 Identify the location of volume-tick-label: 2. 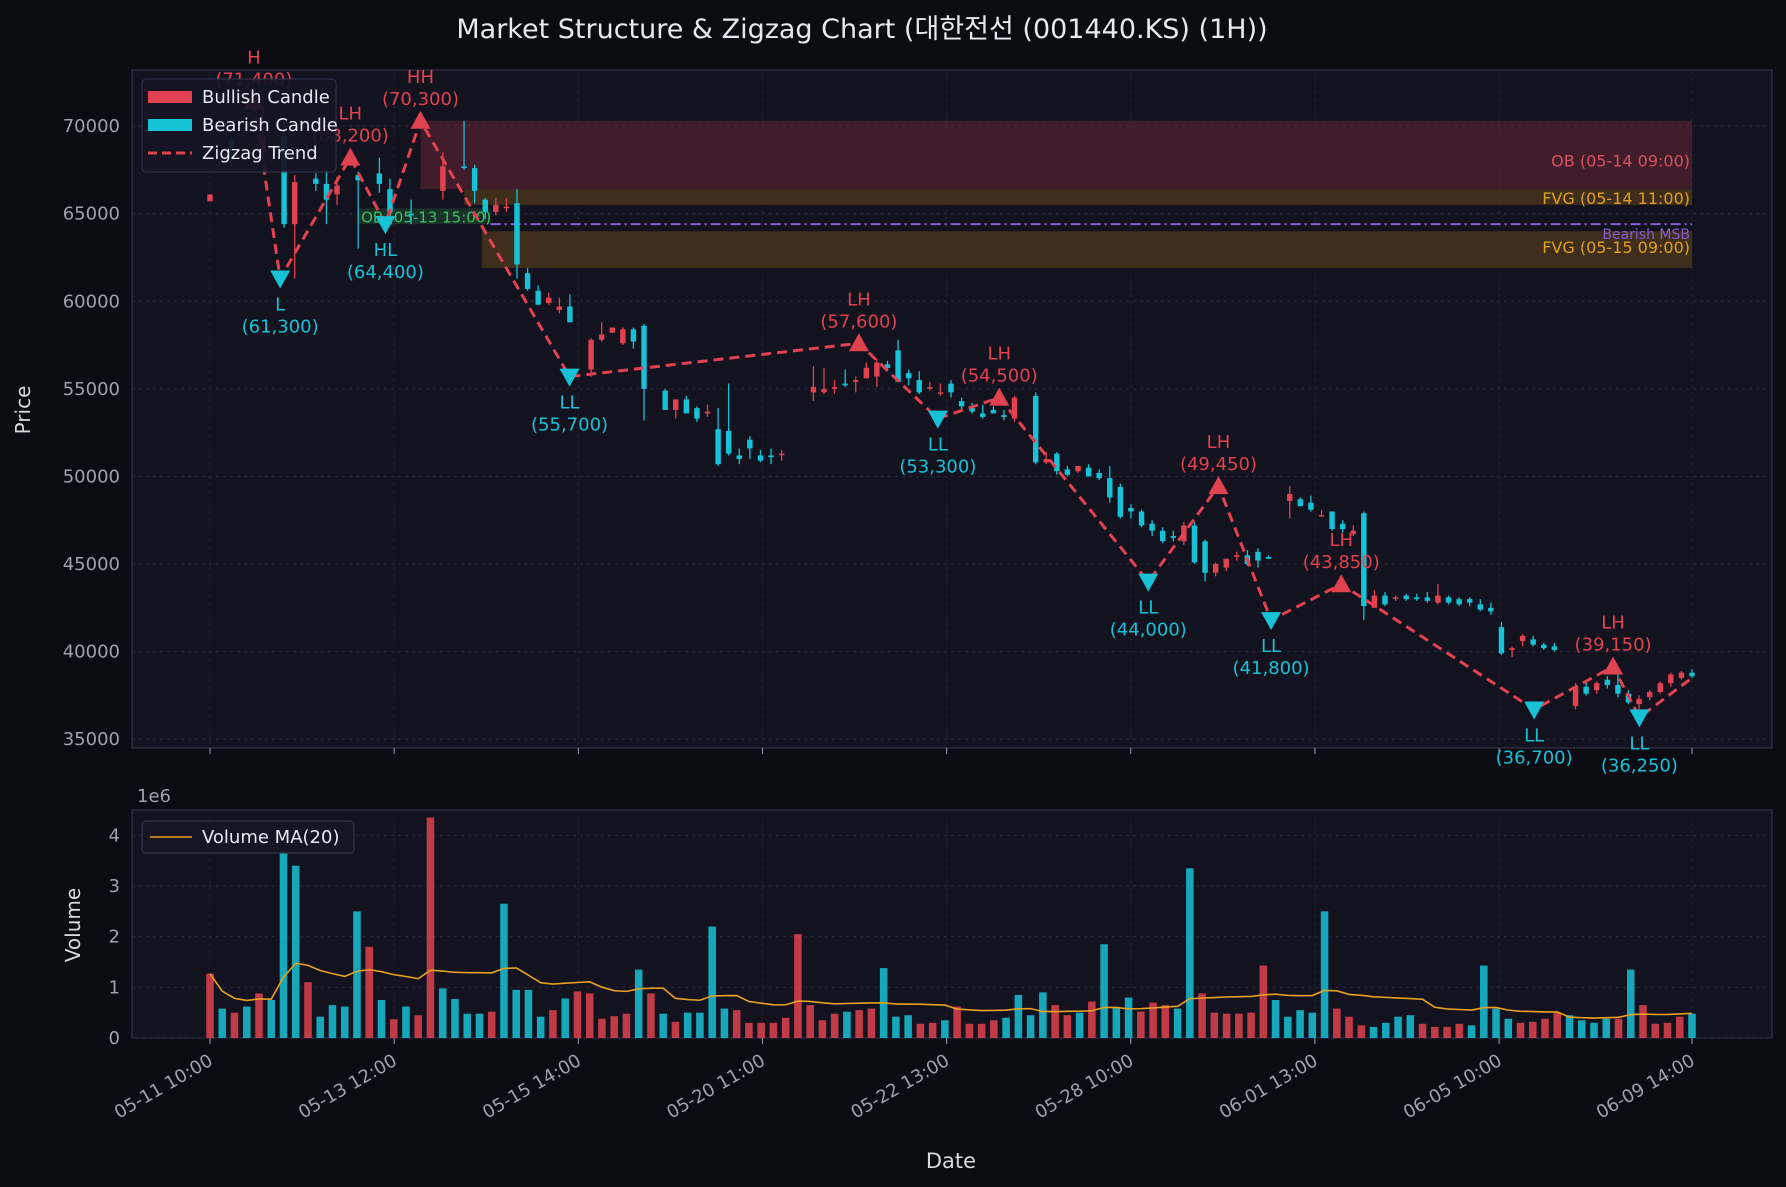
(114, 937).